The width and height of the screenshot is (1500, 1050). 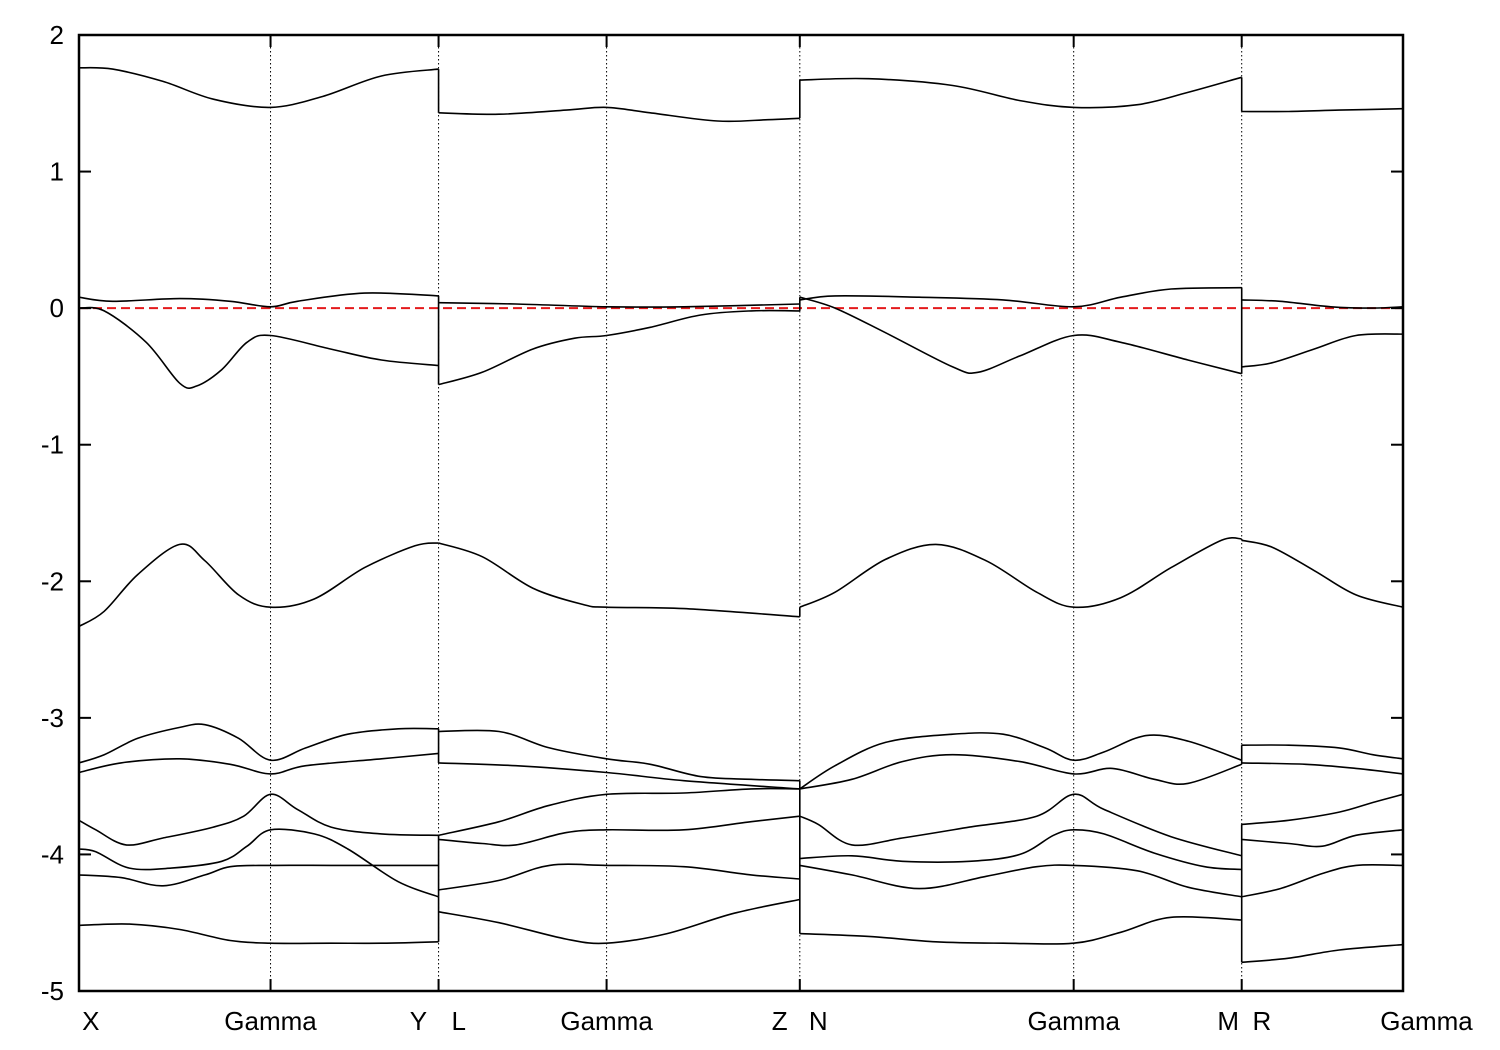 I want to click on x-tick-labels: X Gamma Y L Gamma Z N Gamma M R Gamma, so click(x=777, y=1021).